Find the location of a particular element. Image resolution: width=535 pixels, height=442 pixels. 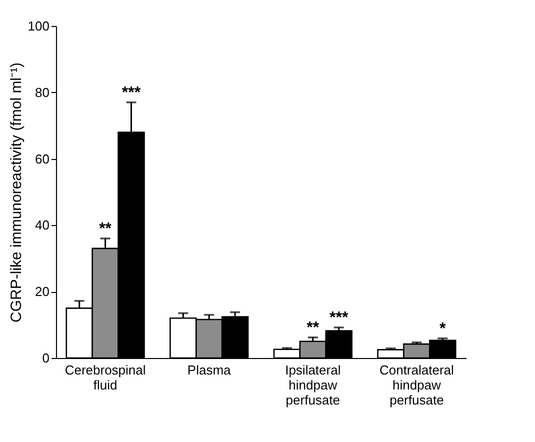

x-tick-label: Cerebrospinal fluid is located at coordinates (105, 377).